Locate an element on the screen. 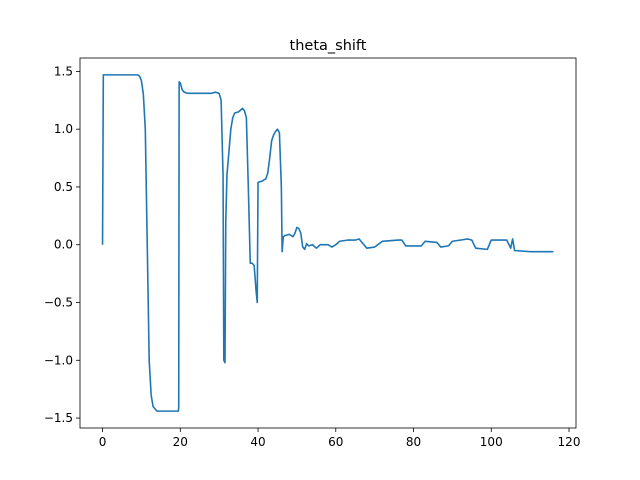  x-tick-label: 40 is located at coordinates (257, 442).